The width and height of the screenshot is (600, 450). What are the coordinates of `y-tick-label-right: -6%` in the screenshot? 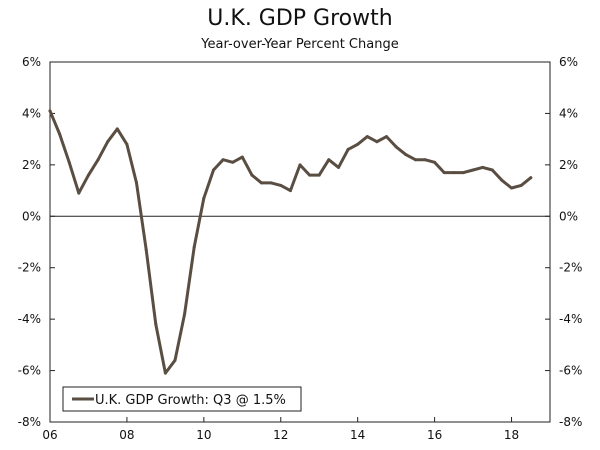 It's located at (570, 371).